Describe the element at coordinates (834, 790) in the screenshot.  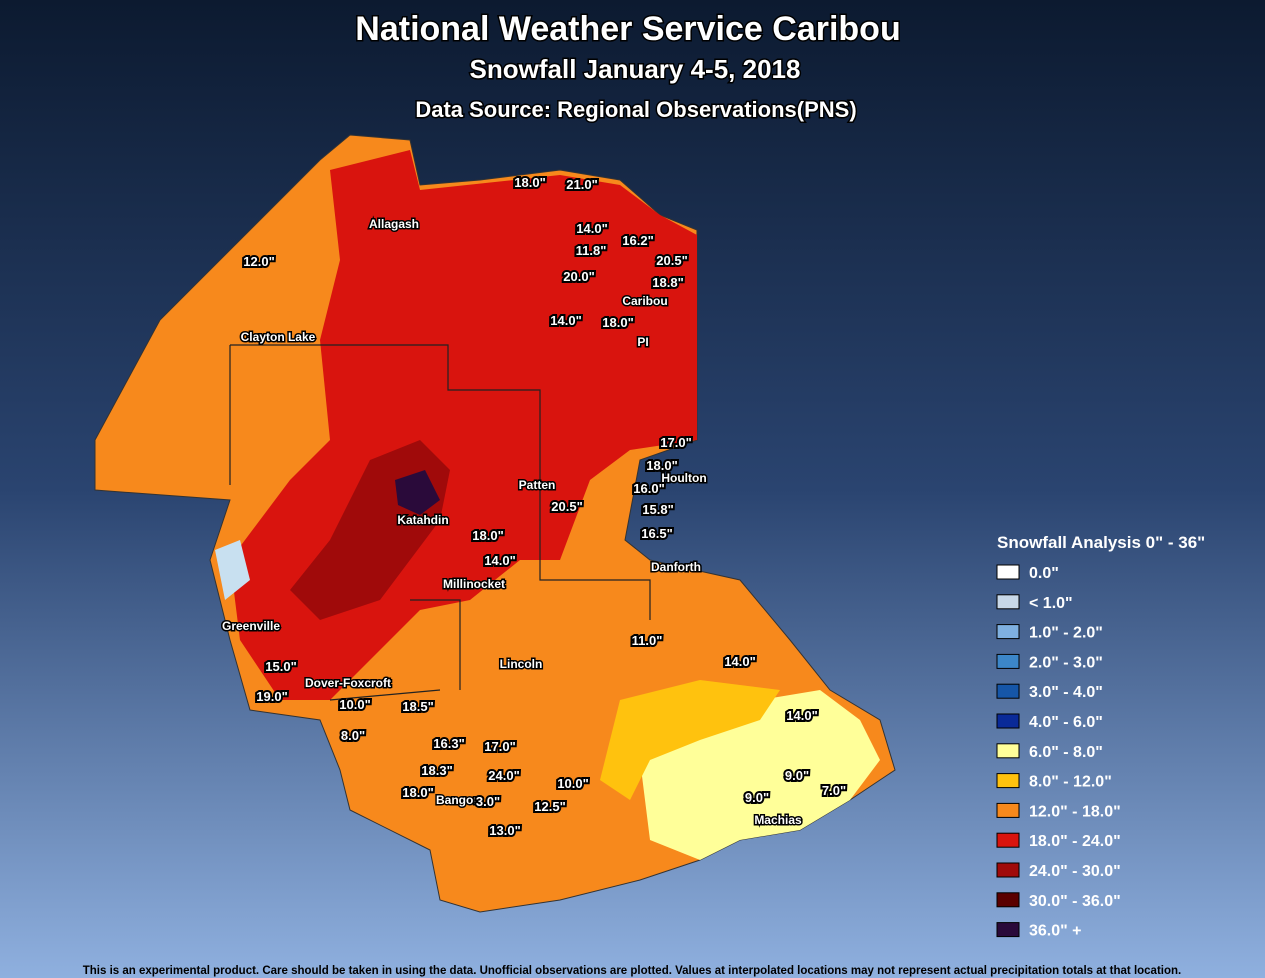
I see `snowfall-label: 7.0"` at that location.